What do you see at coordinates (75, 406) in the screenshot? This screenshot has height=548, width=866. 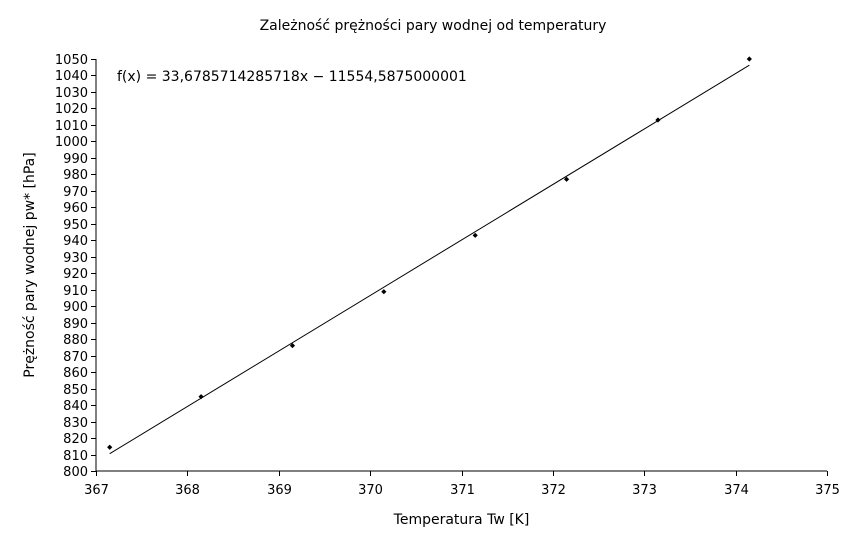 I see `y-tick-label: 840` at bounding box center [75, 406].